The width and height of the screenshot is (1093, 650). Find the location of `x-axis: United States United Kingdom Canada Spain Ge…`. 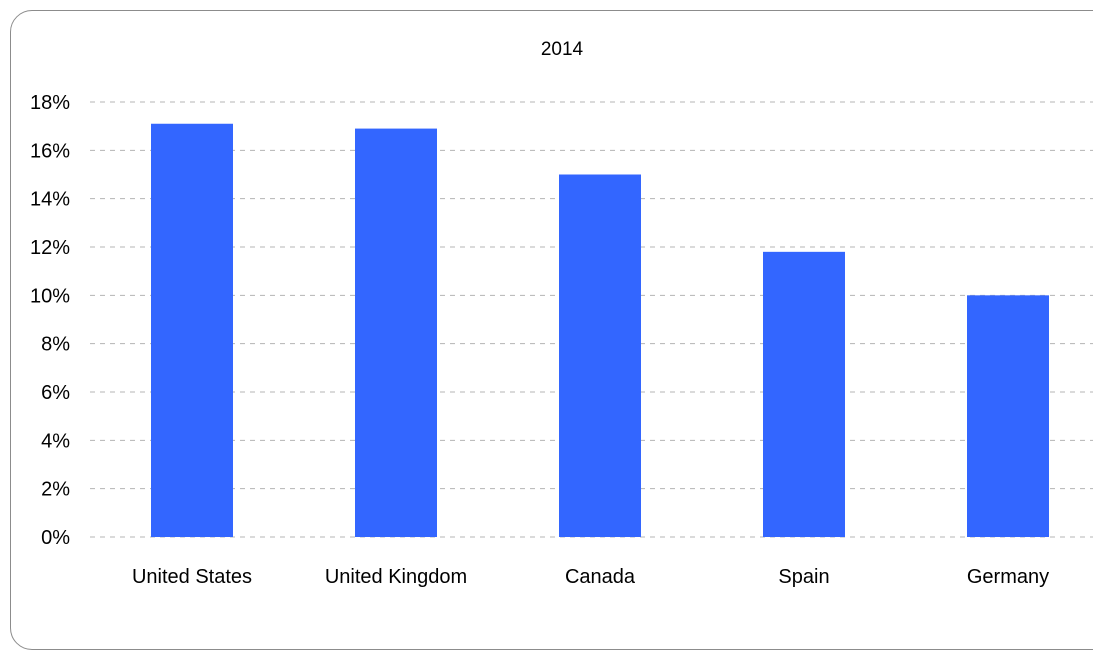

x-axis: United States United Kingdom Canada Spain Ge… is located at coordinates (590, 577).